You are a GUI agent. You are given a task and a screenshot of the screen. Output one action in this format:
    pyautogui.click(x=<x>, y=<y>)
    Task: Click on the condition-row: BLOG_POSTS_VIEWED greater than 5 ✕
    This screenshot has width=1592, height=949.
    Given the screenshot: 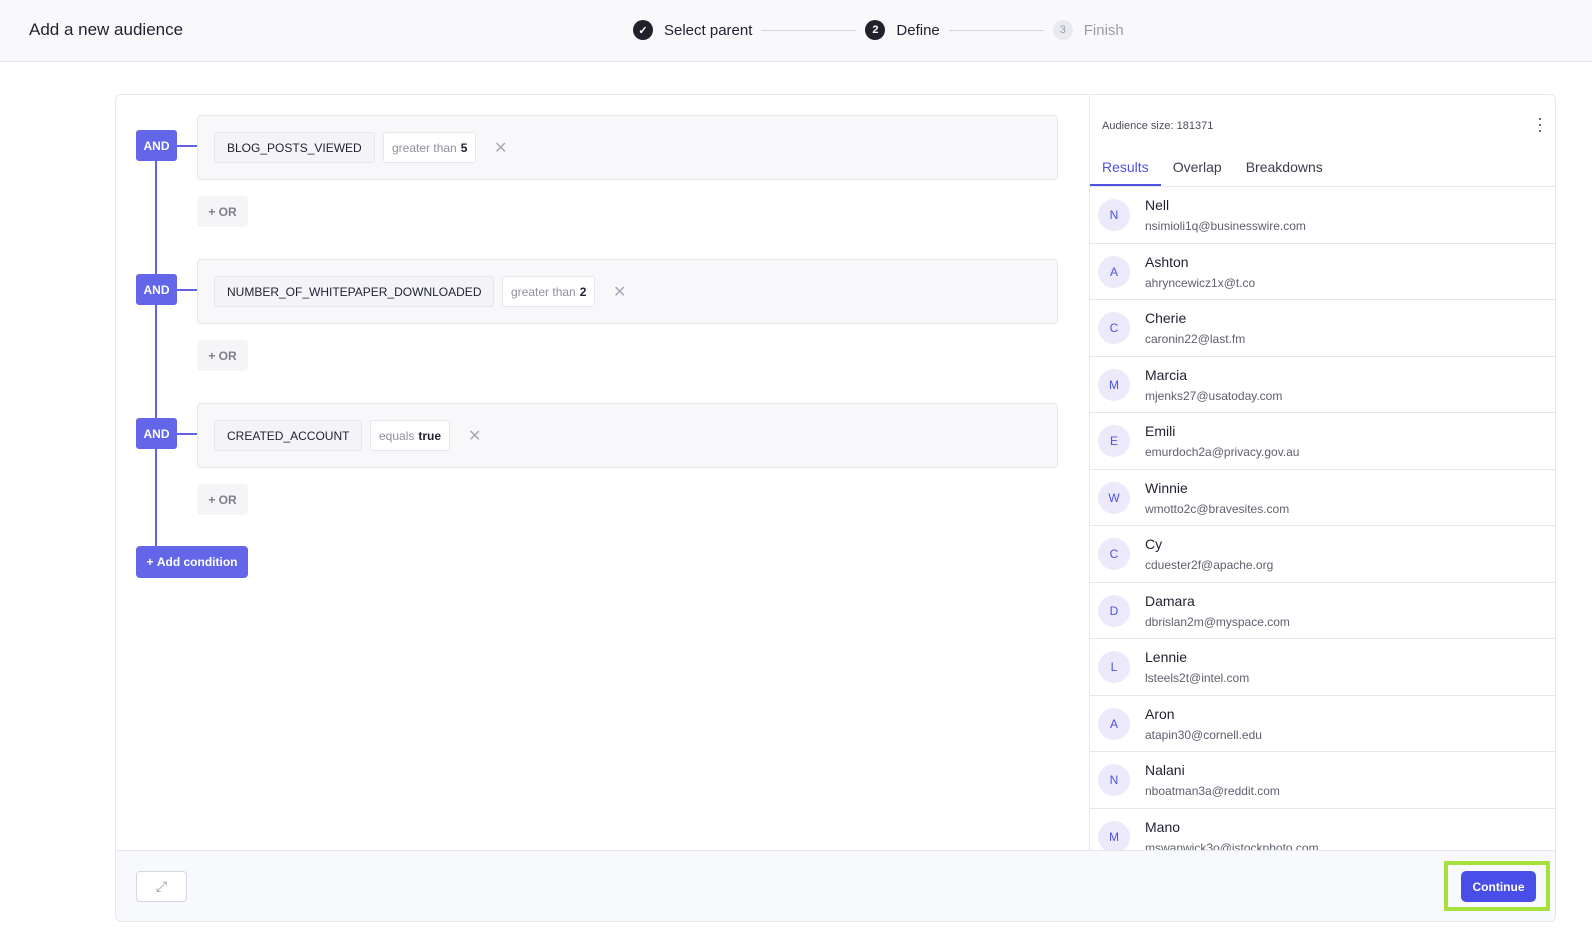 What is the action you would take?
    pyautogui.click(x=627, y=147)
    